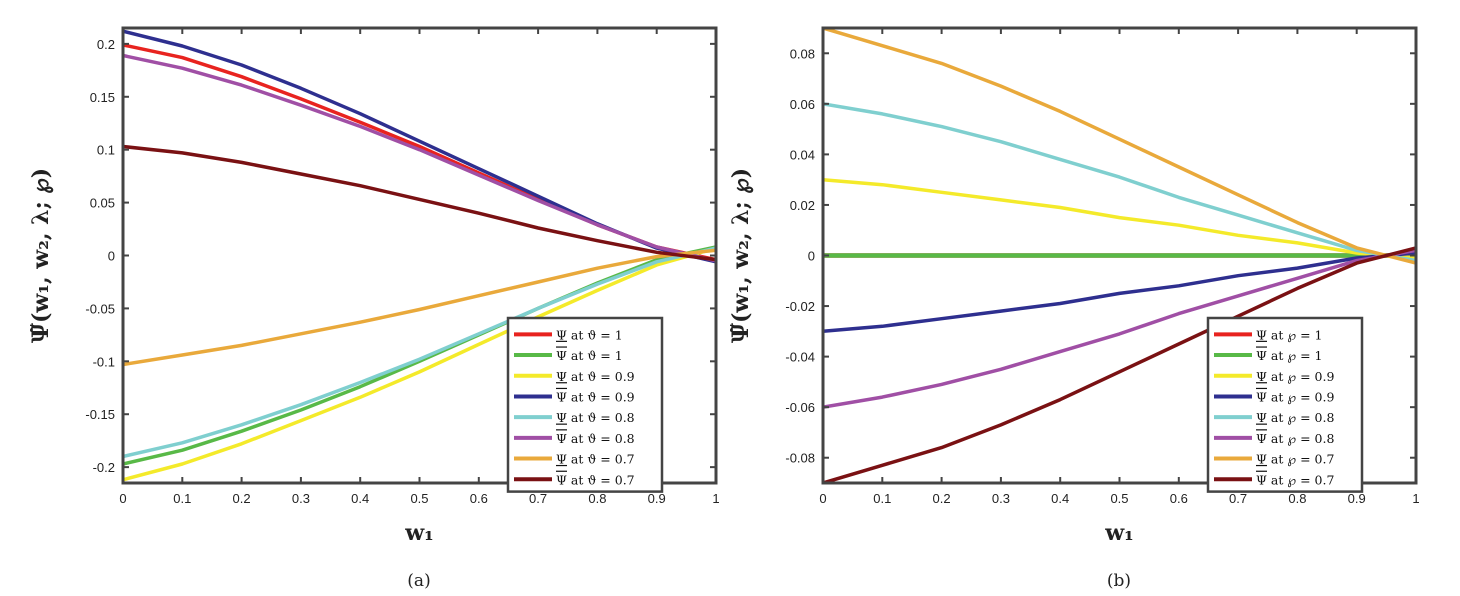  What do you see at coordinates (106, 44) in the screenshot?
I see `y-tick-label: 0.2` at bounding box center [106, 44].